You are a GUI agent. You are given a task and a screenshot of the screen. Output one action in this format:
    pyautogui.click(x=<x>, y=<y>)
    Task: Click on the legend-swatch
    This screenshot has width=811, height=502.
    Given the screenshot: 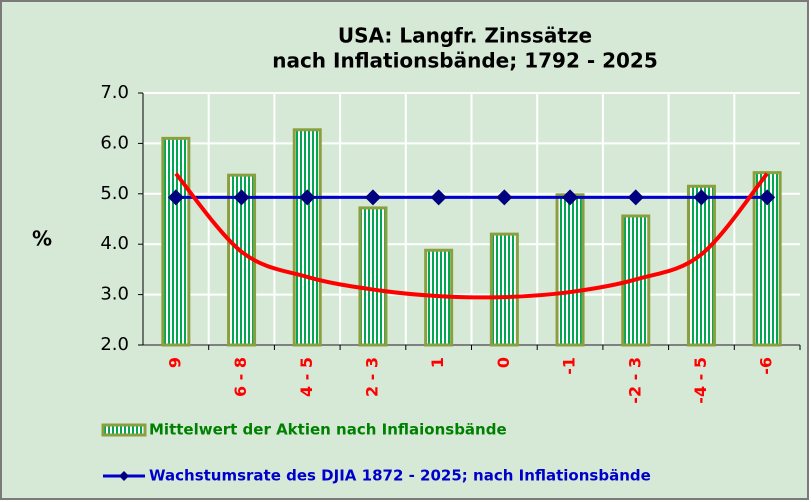 What is the action you would take?
    pyautogui.click(x=124, y=430)
    